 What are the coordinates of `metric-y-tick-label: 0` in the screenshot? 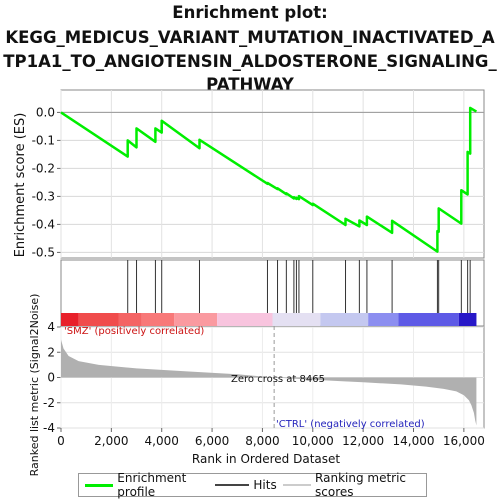 It's located at (51, 378).